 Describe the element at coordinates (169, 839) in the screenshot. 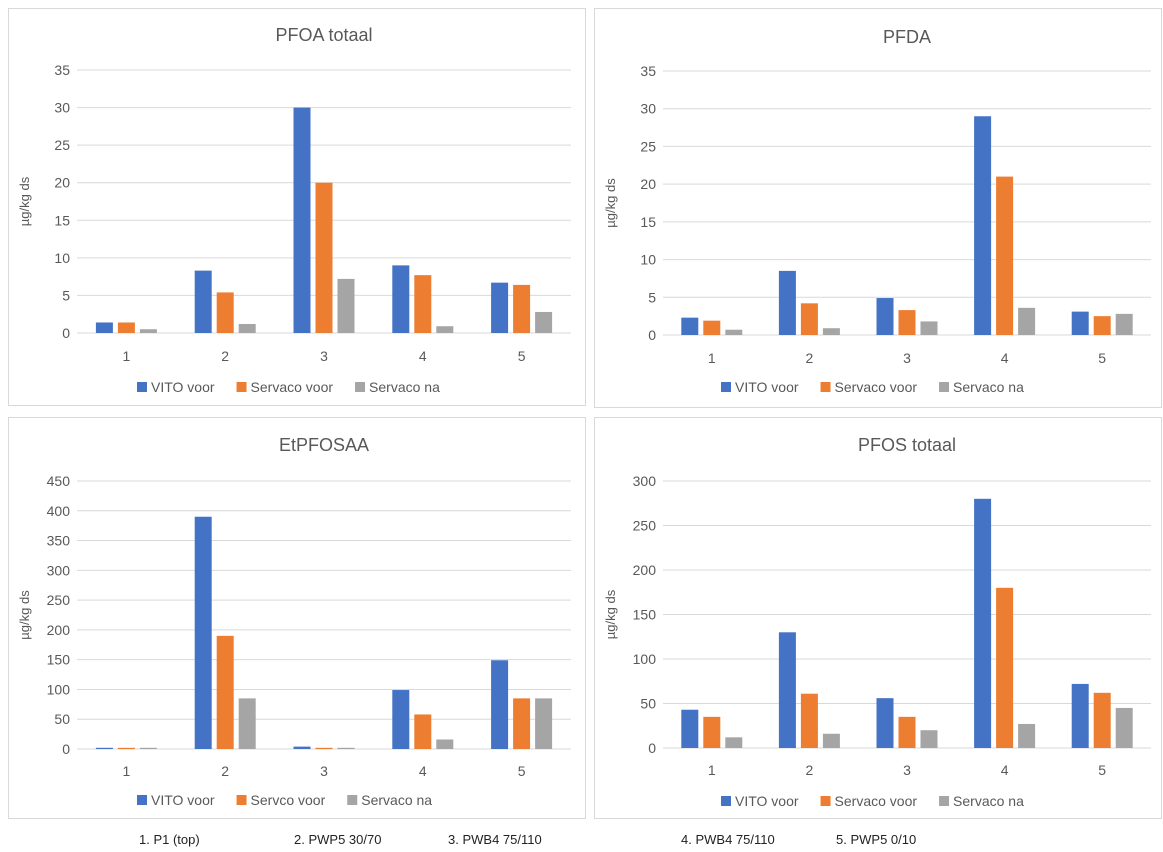

I see `footer-sample-1: 1. P1 (top)` at that location.